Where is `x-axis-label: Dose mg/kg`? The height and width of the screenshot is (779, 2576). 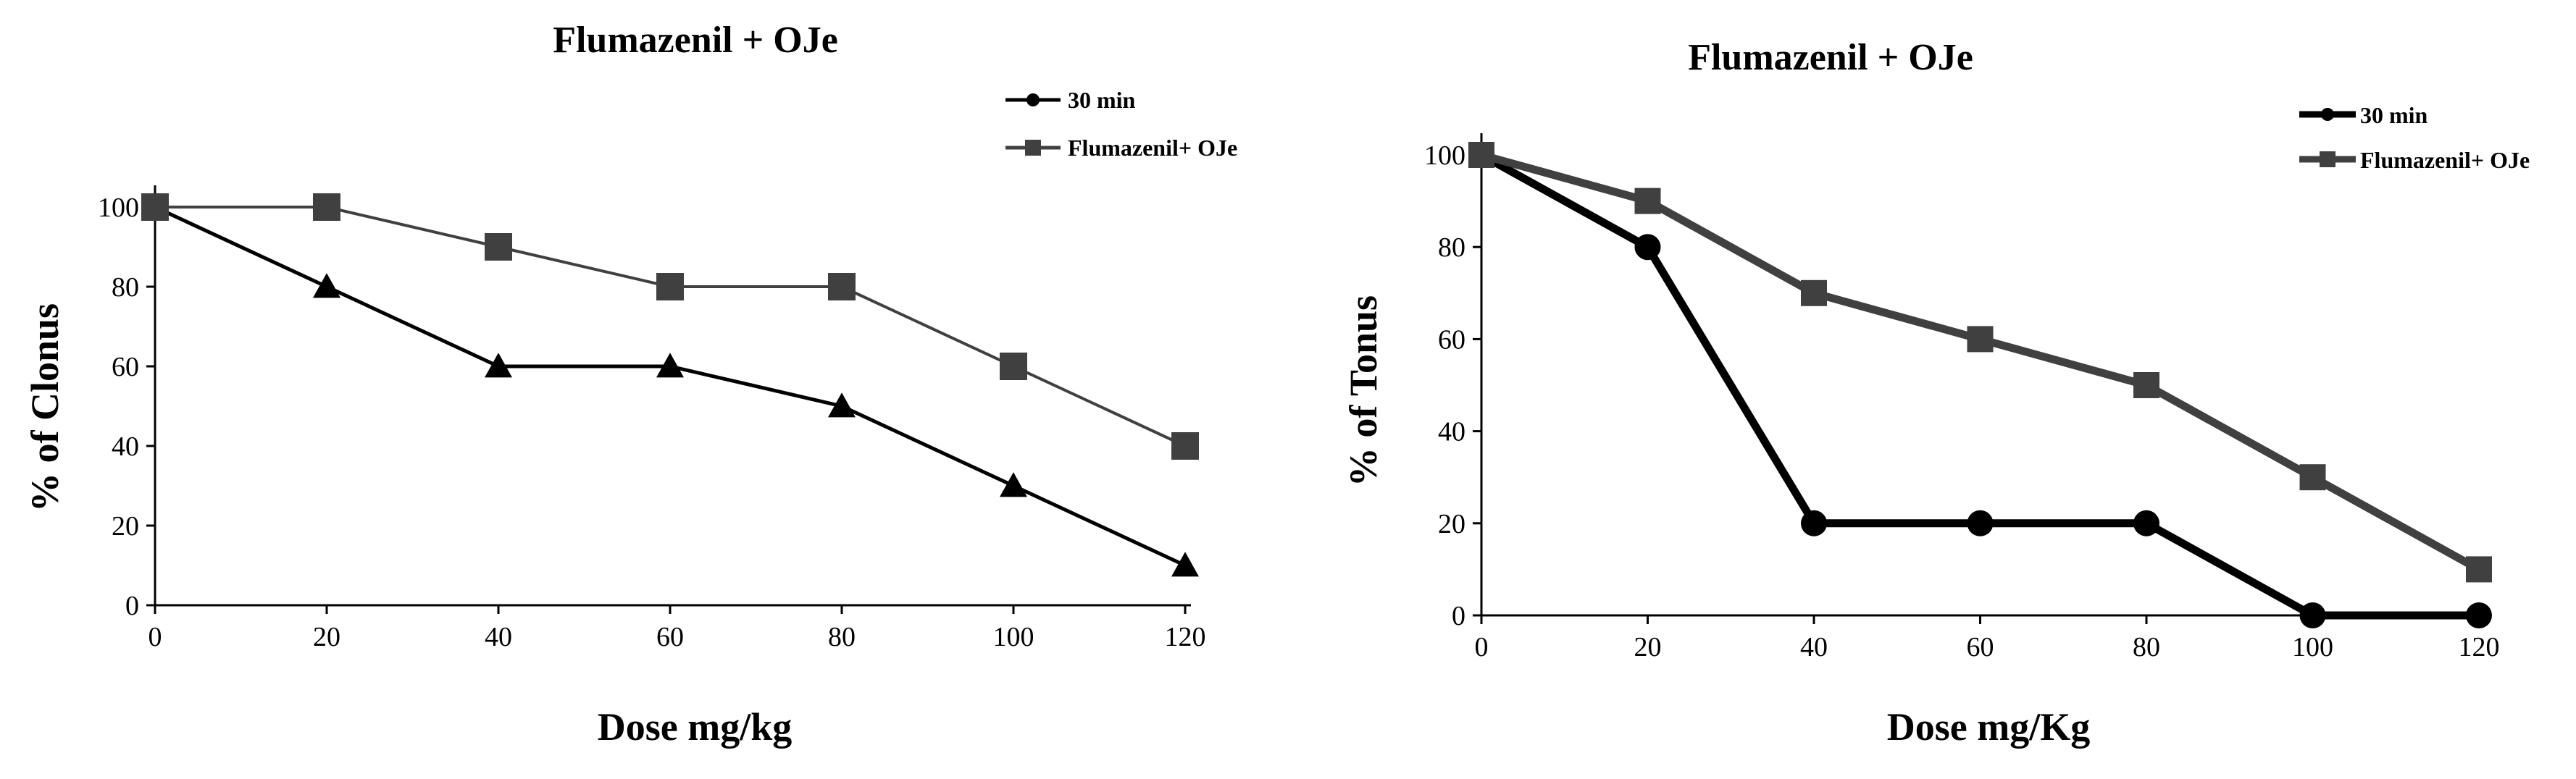 x-axis-label: Dose mg/kg is located at coordinates (695, 727).